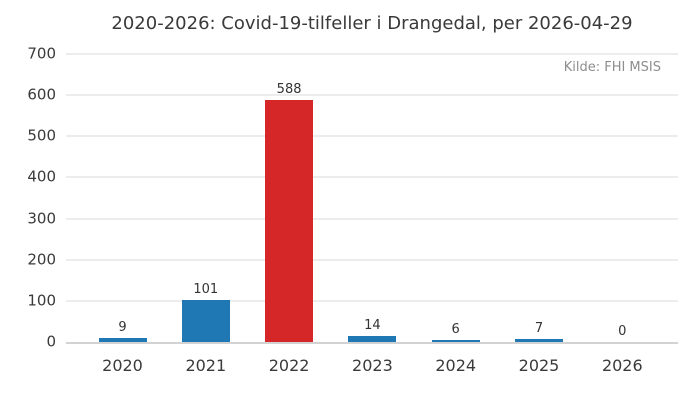 The width and height of the screenshot is (700, 400). Describe the element at coordinates (539, 340) in the screenshot. I see `bar-2025` at that location.